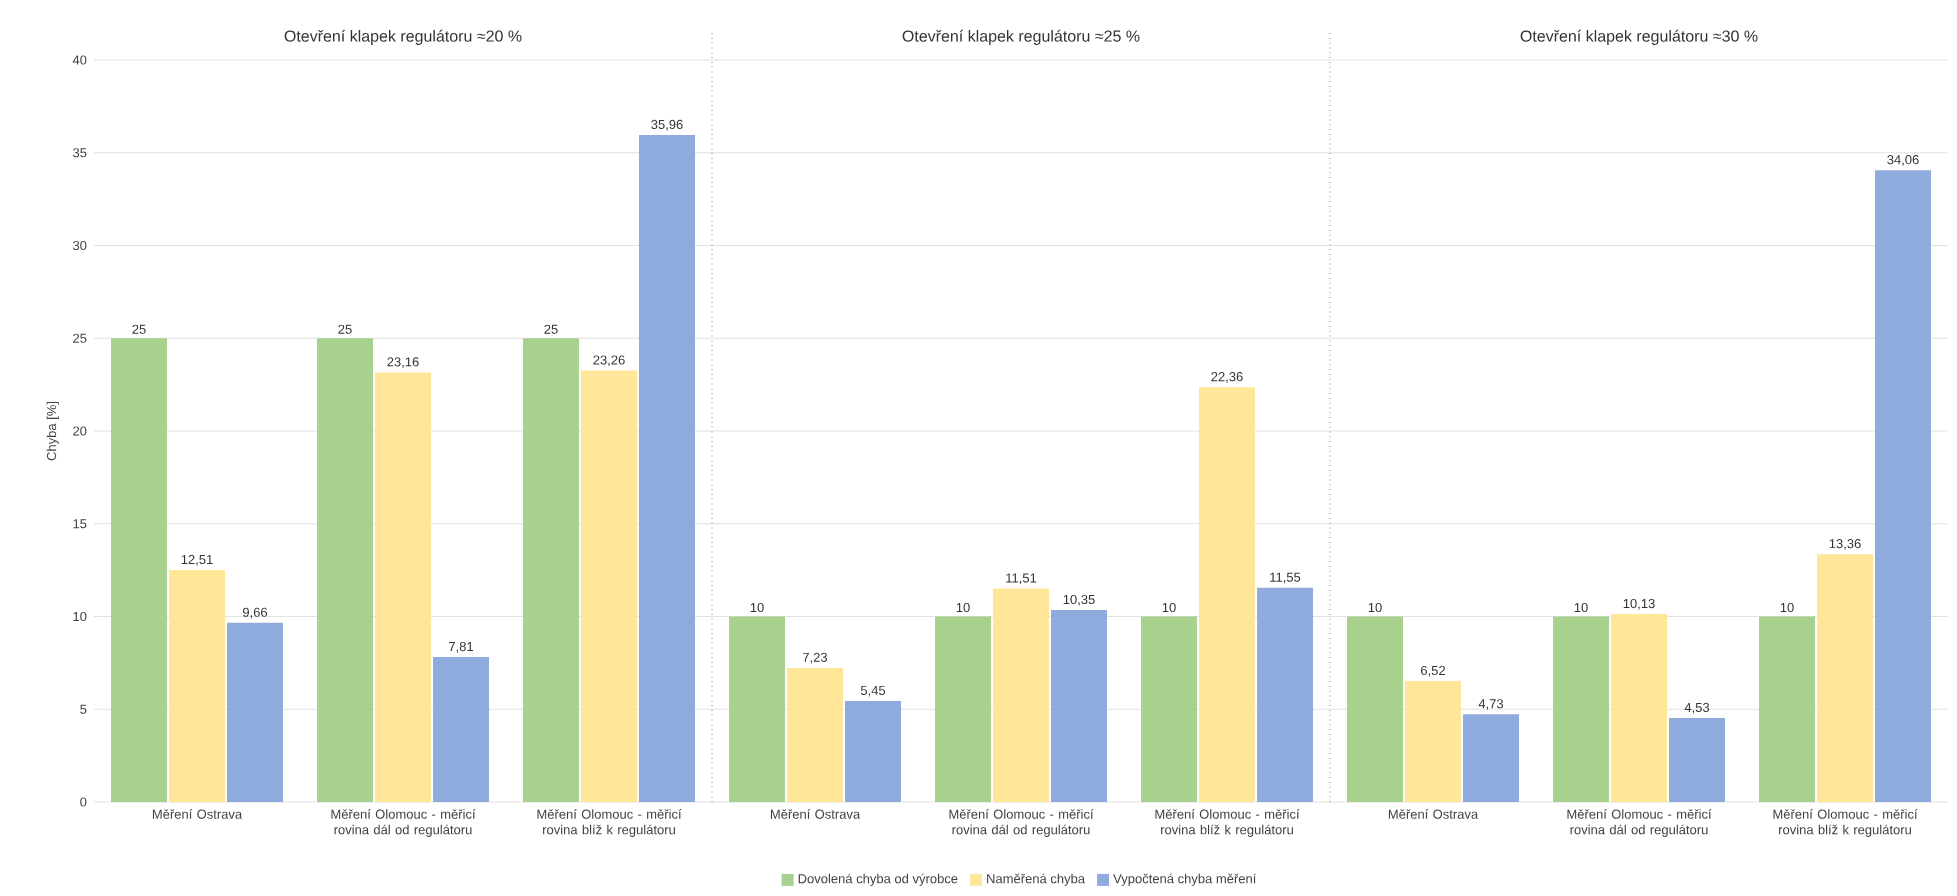 This screenshot has width=1957, height=896. I want to click on data-label: 34,06, so click(1903, 160).